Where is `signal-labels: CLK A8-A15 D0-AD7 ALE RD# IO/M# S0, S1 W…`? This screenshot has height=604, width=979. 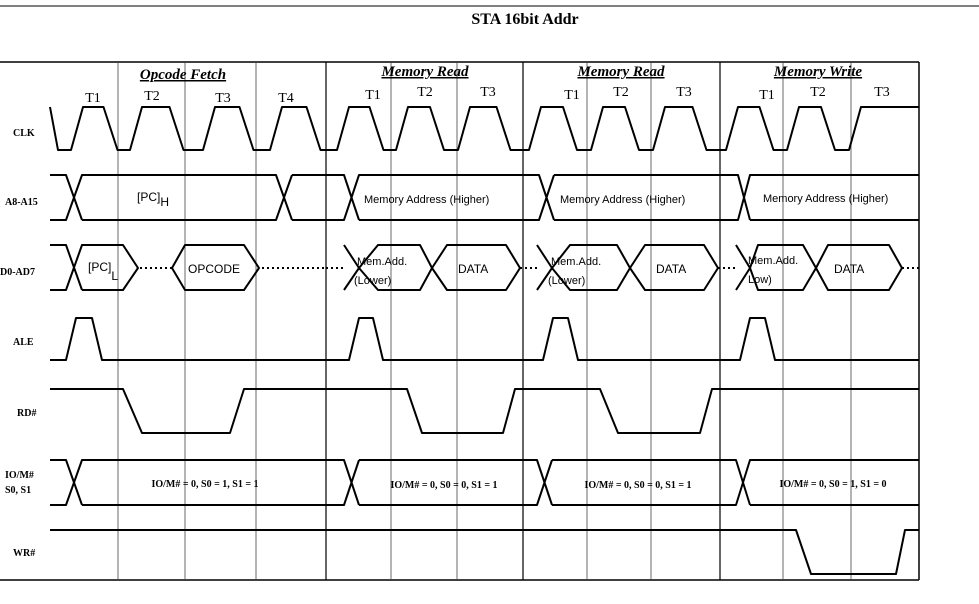
signal-labels: CLK A8-A15 D0-AD7 ALE RD# IO/M# S0, S1 W… is located at coordinates (19, 343).